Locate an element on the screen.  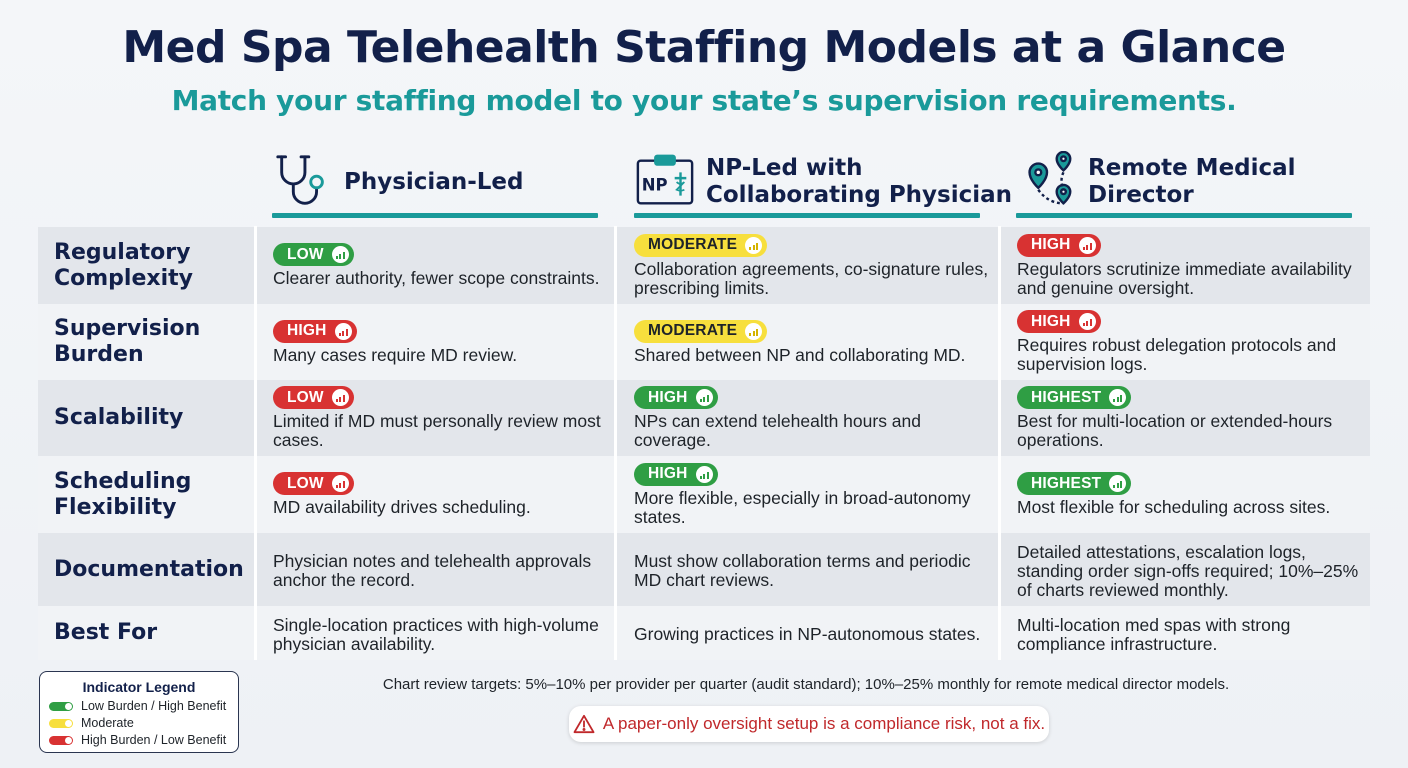
table-cell: HIGH Many cases require MD review. is located at coordinates (440, 342).